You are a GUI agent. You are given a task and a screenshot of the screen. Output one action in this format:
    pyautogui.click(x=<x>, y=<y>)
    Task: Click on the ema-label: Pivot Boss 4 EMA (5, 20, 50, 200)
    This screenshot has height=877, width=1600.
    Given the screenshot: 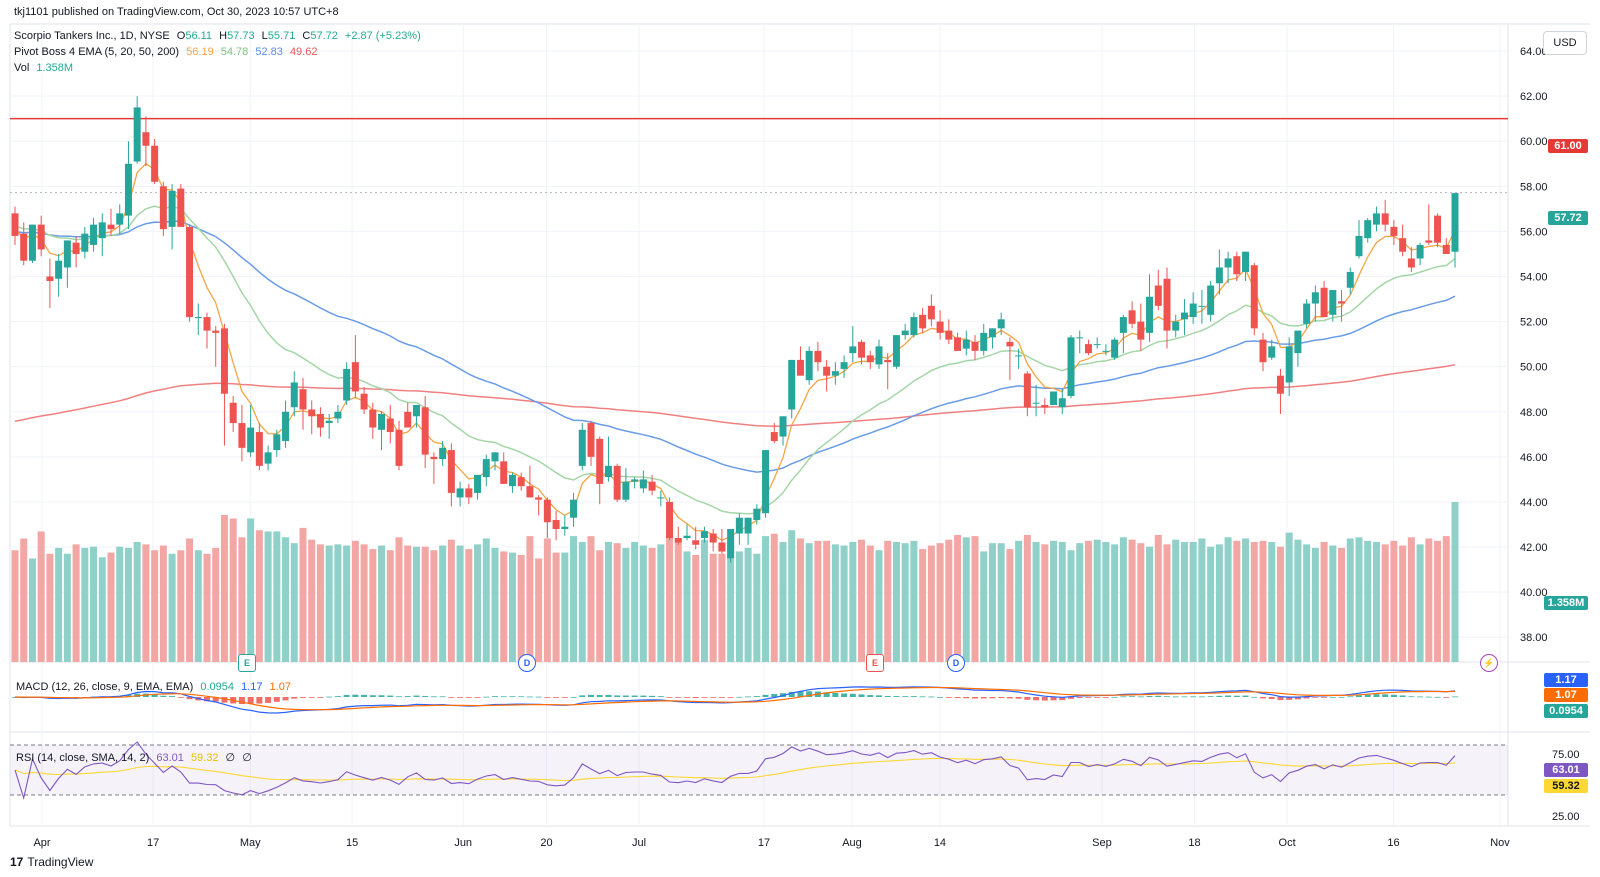 What is the action you would take?
    pyautogui.click(x=97, y=52)
    